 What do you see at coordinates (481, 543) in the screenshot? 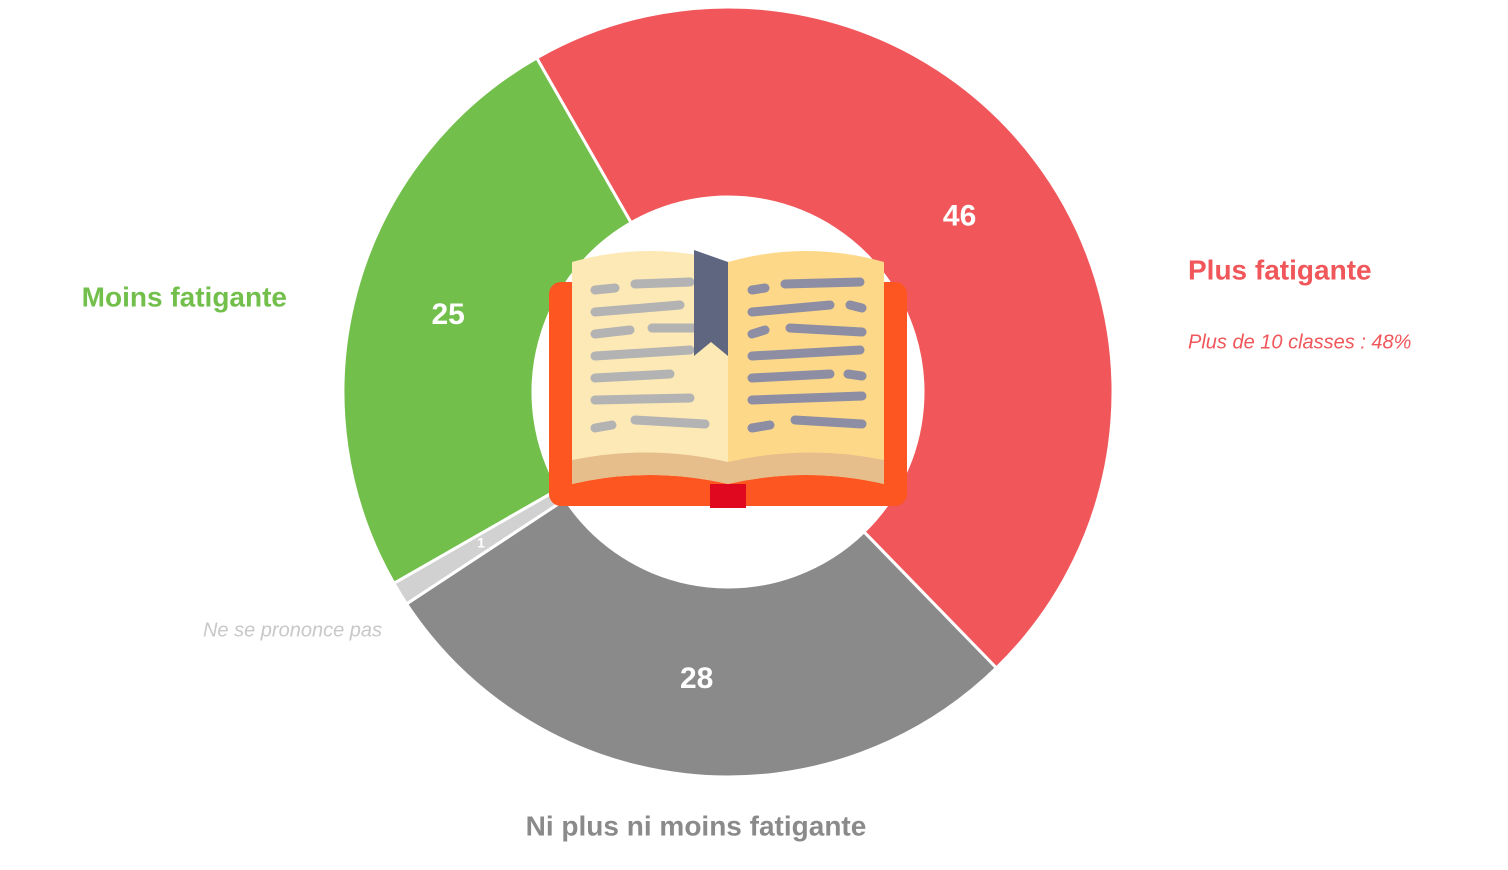
I see `value-label: 1` at bounding box center [481, 543].